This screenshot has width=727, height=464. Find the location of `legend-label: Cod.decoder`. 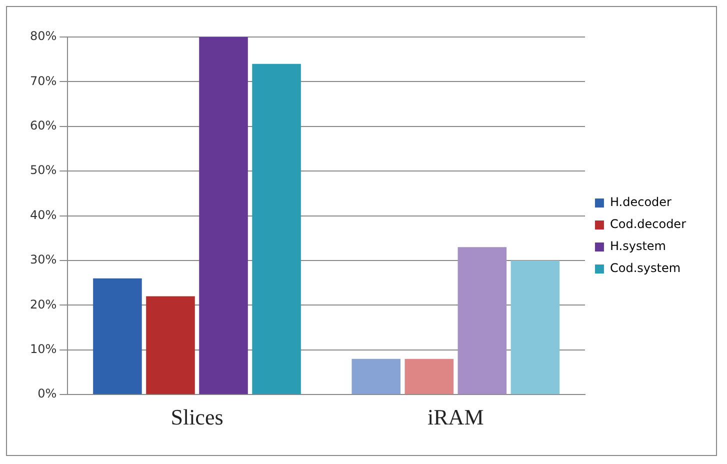

legend-label: Cod.decoder is located at coordinates (648, 224).